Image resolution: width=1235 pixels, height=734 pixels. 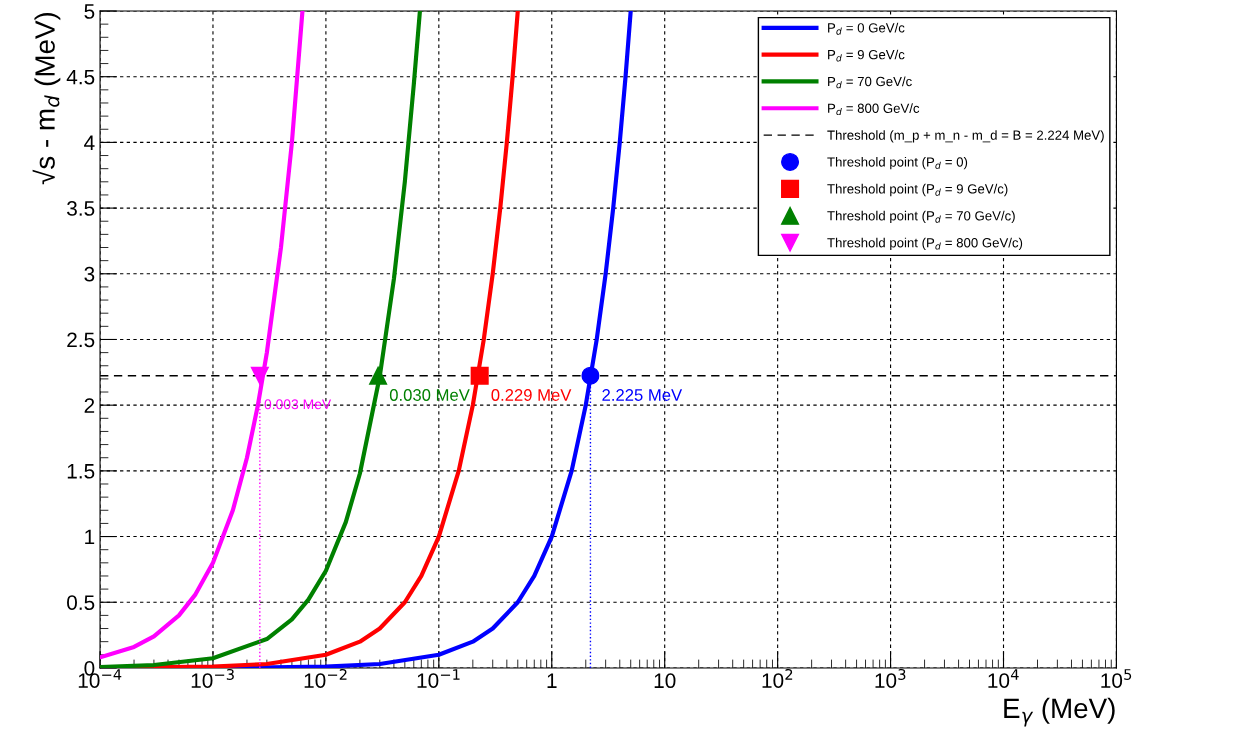 What do you see at coordinates (531, 395) in the screenshot?
I see `annotation: 0.229 MeV` at bounding box center [531, 395].